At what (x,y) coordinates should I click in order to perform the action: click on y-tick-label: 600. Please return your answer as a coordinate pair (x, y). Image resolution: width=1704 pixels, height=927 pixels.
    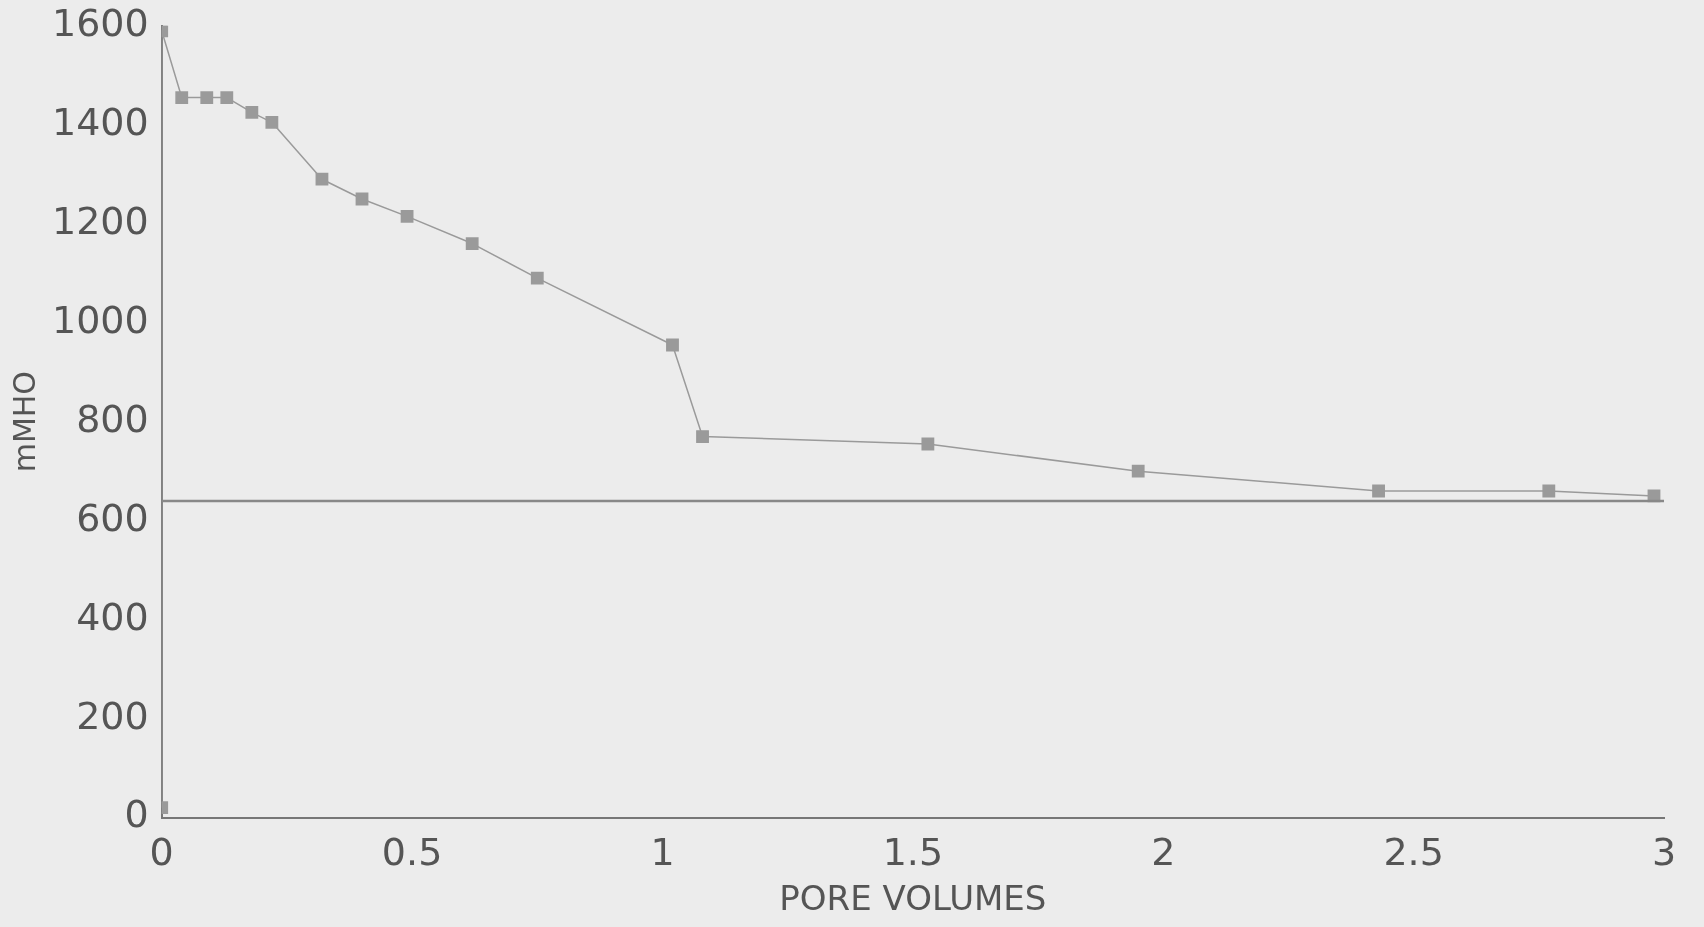
    Looking at the image, I should click on (112, 517).